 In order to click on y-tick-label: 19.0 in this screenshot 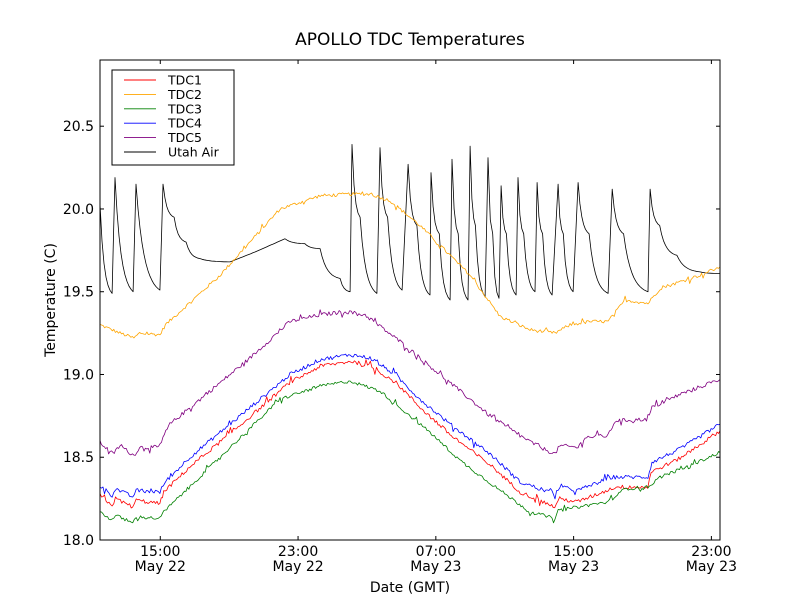, I will do `click(78, 375)`.